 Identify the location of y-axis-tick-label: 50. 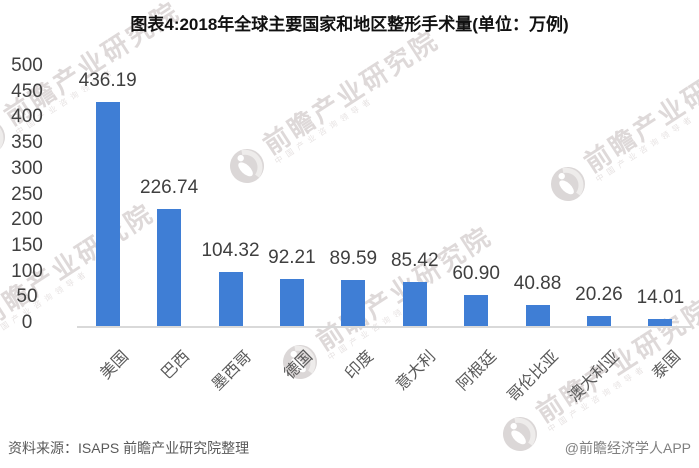
(27, 297).